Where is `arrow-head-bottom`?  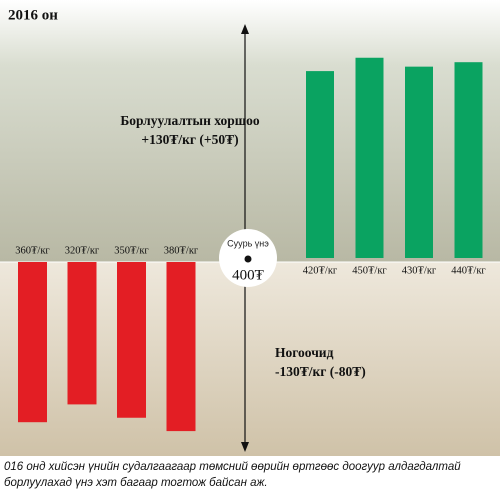 arrow-head-bottom is located at coordinates (245, 447).